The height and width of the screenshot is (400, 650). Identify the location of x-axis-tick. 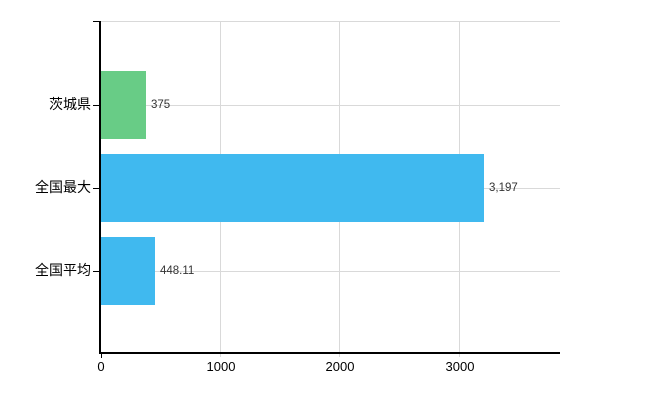
(101, 355).